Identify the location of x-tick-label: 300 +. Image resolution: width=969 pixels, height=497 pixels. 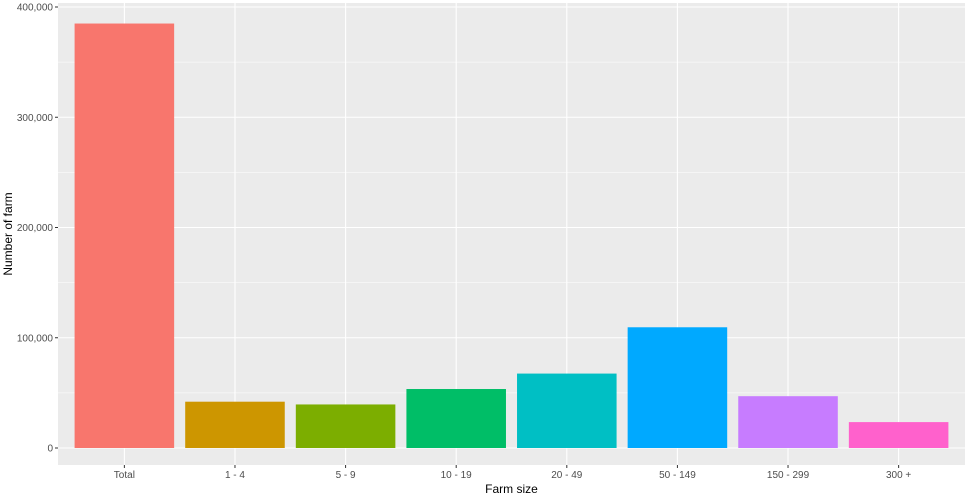
(898, 475).